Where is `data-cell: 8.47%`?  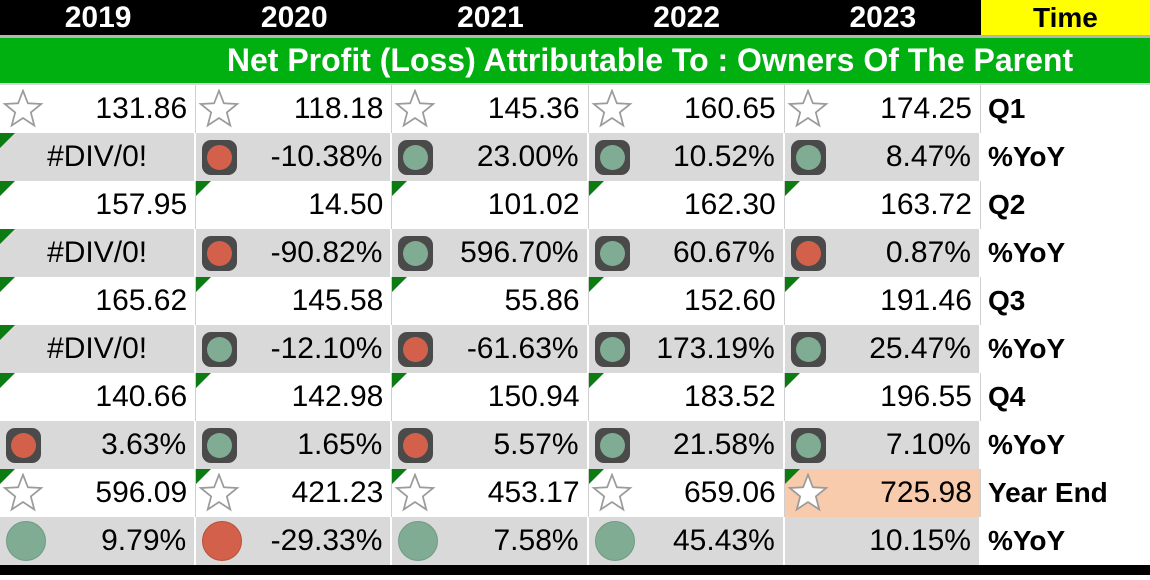
data-cell: 8.47% is located at coordinates (882, 157).